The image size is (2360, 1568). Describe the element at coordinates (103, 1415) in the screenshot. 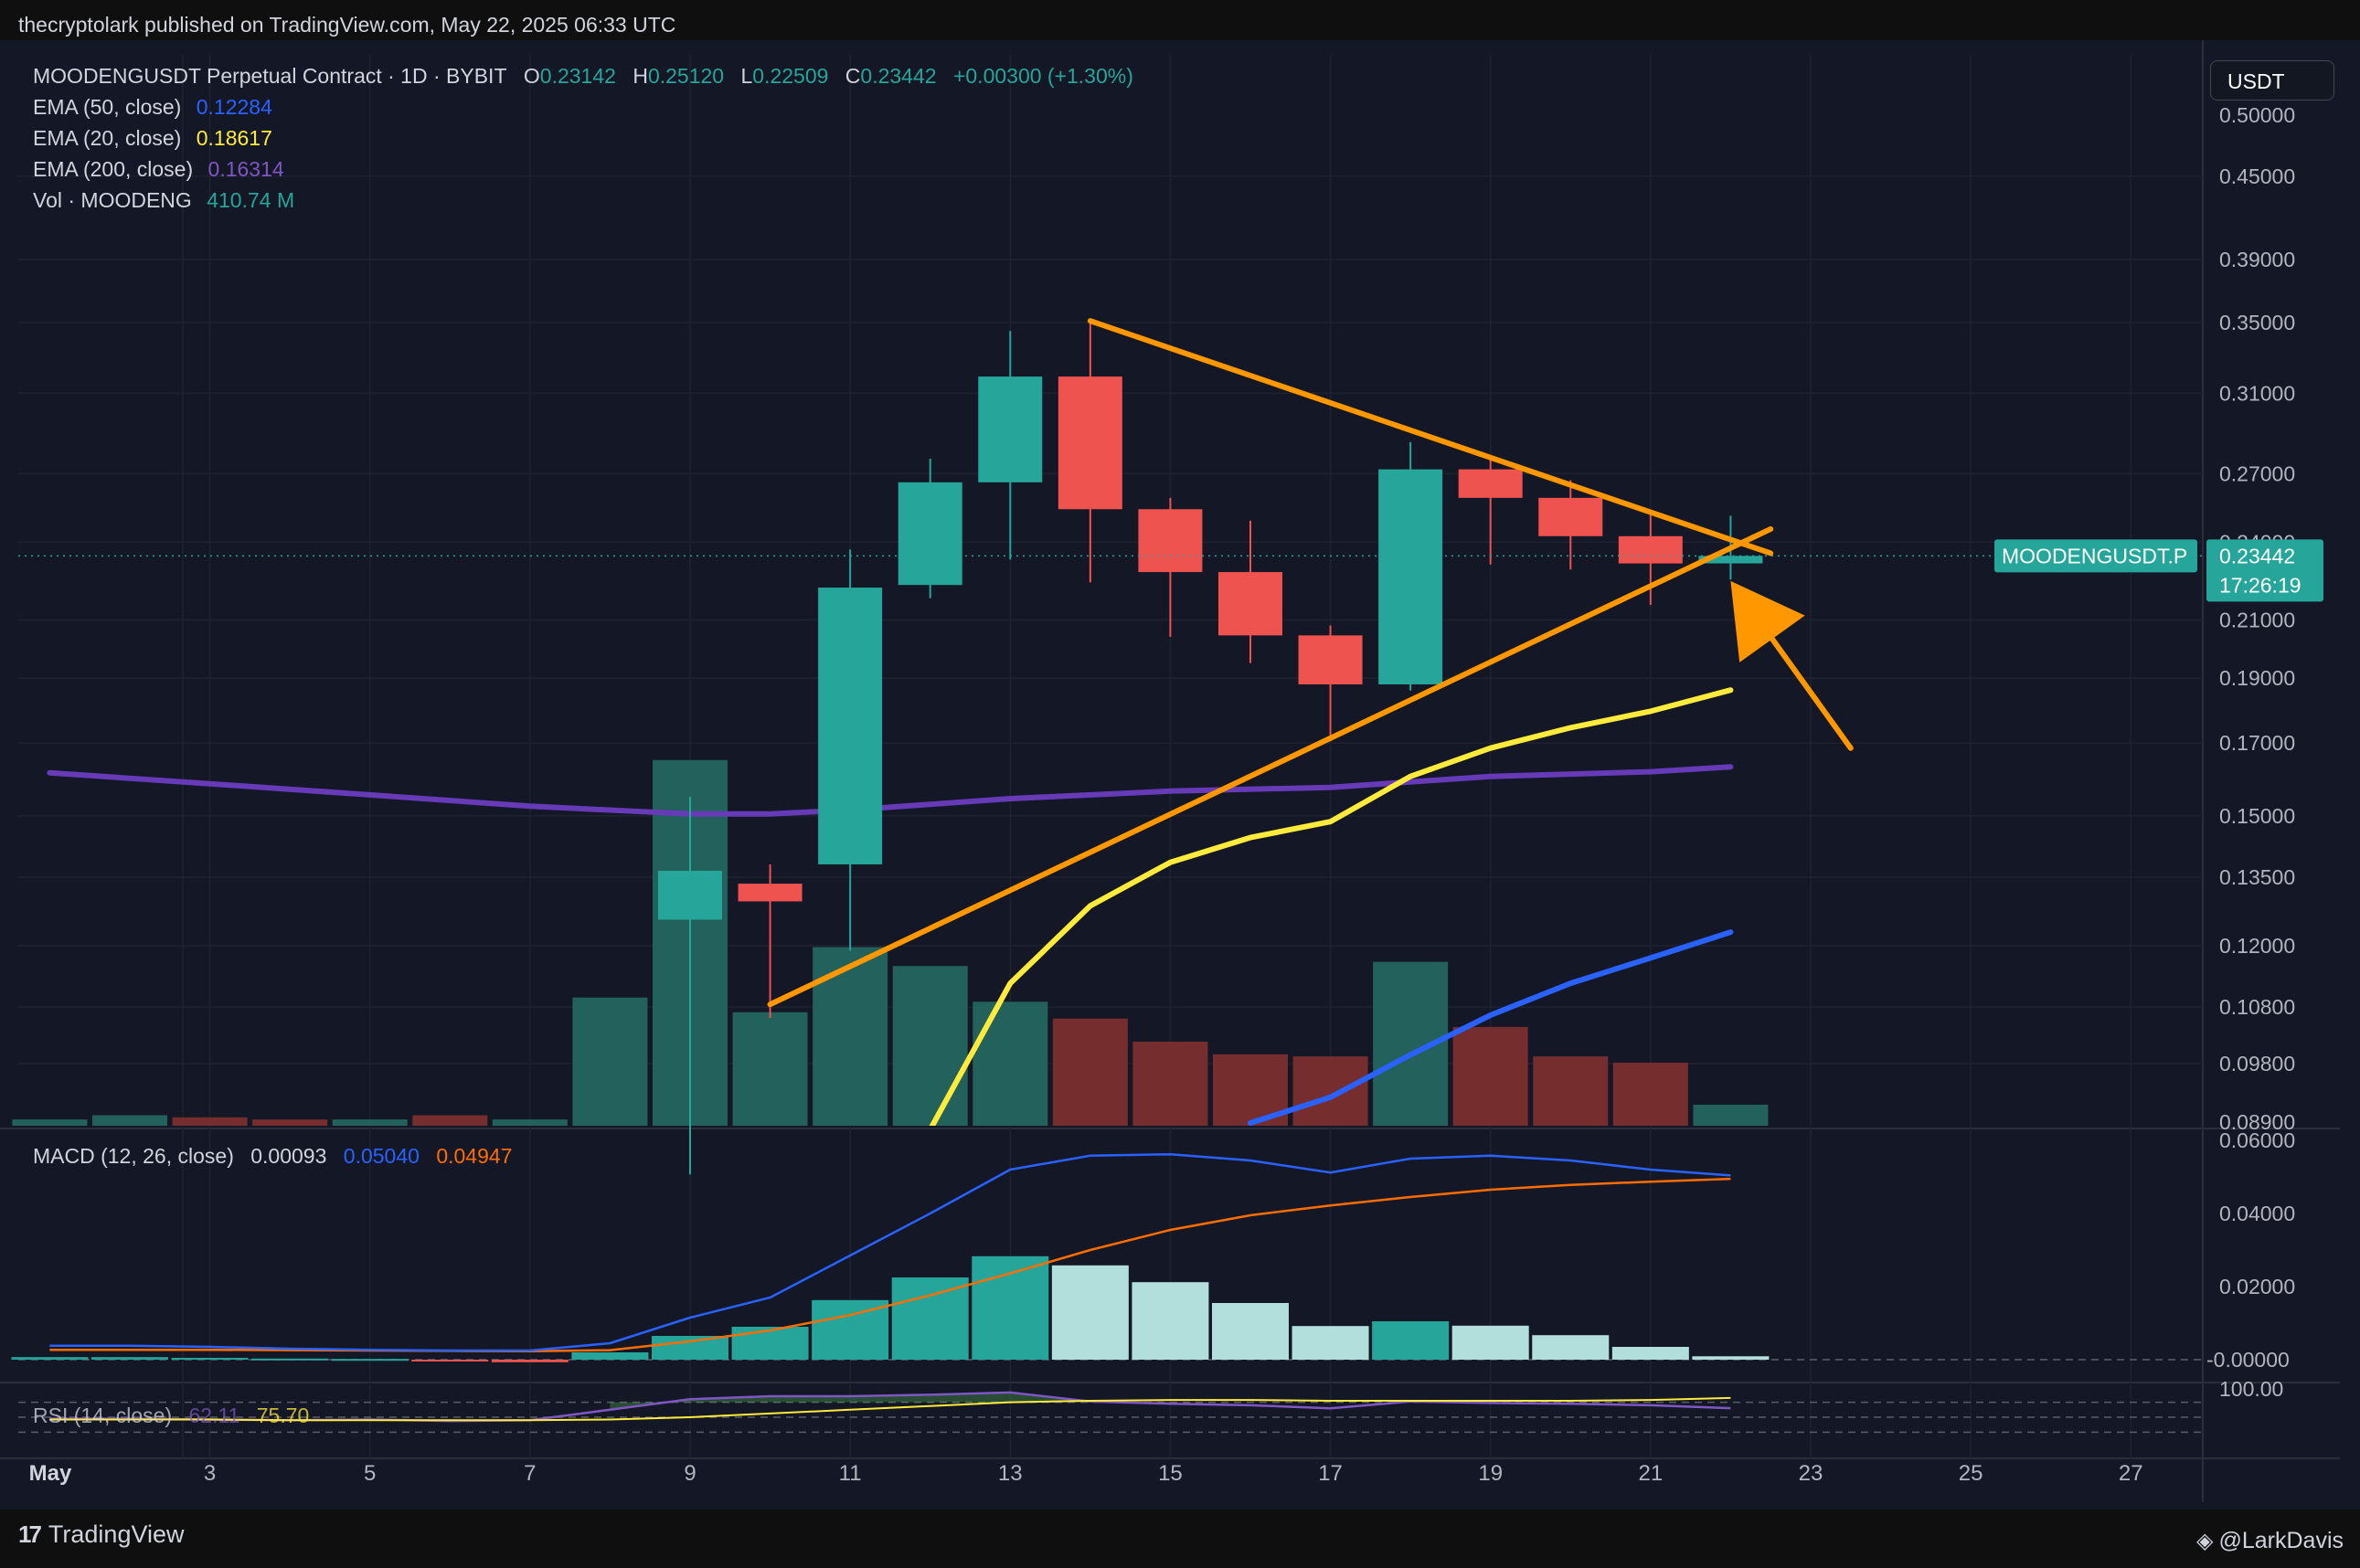

I see `rsi-legend-label: RSI (14, close)` at that location.